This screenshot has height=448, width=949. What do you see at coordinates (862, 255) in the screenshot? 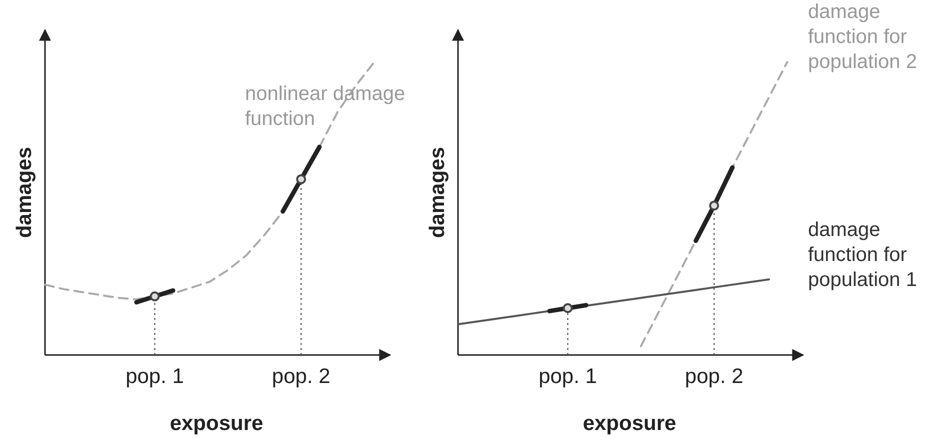
I see `text: damage function for population 1` at bounding box center [862, 255].